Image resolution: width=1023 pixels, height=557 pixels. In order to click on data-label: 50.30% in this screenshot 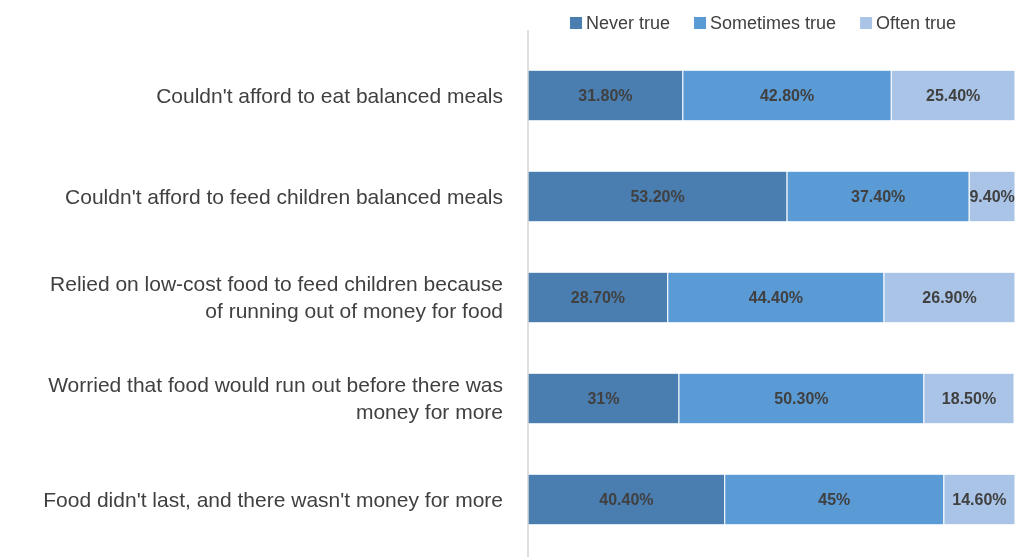, I will do `click(801, 399)`.